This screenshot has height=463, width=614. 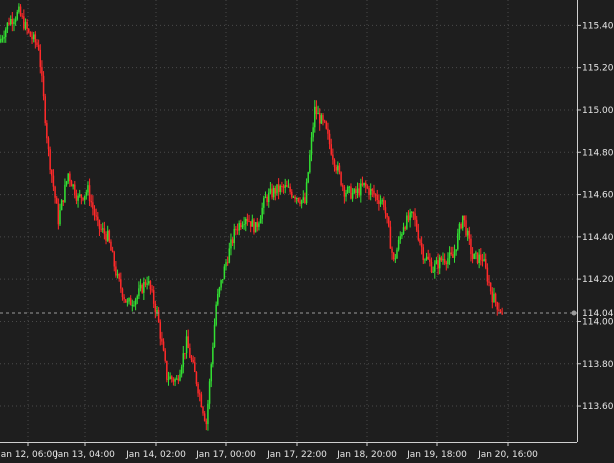 I want to click on y-tick-label: 114.20, so click(x=598, y=280).